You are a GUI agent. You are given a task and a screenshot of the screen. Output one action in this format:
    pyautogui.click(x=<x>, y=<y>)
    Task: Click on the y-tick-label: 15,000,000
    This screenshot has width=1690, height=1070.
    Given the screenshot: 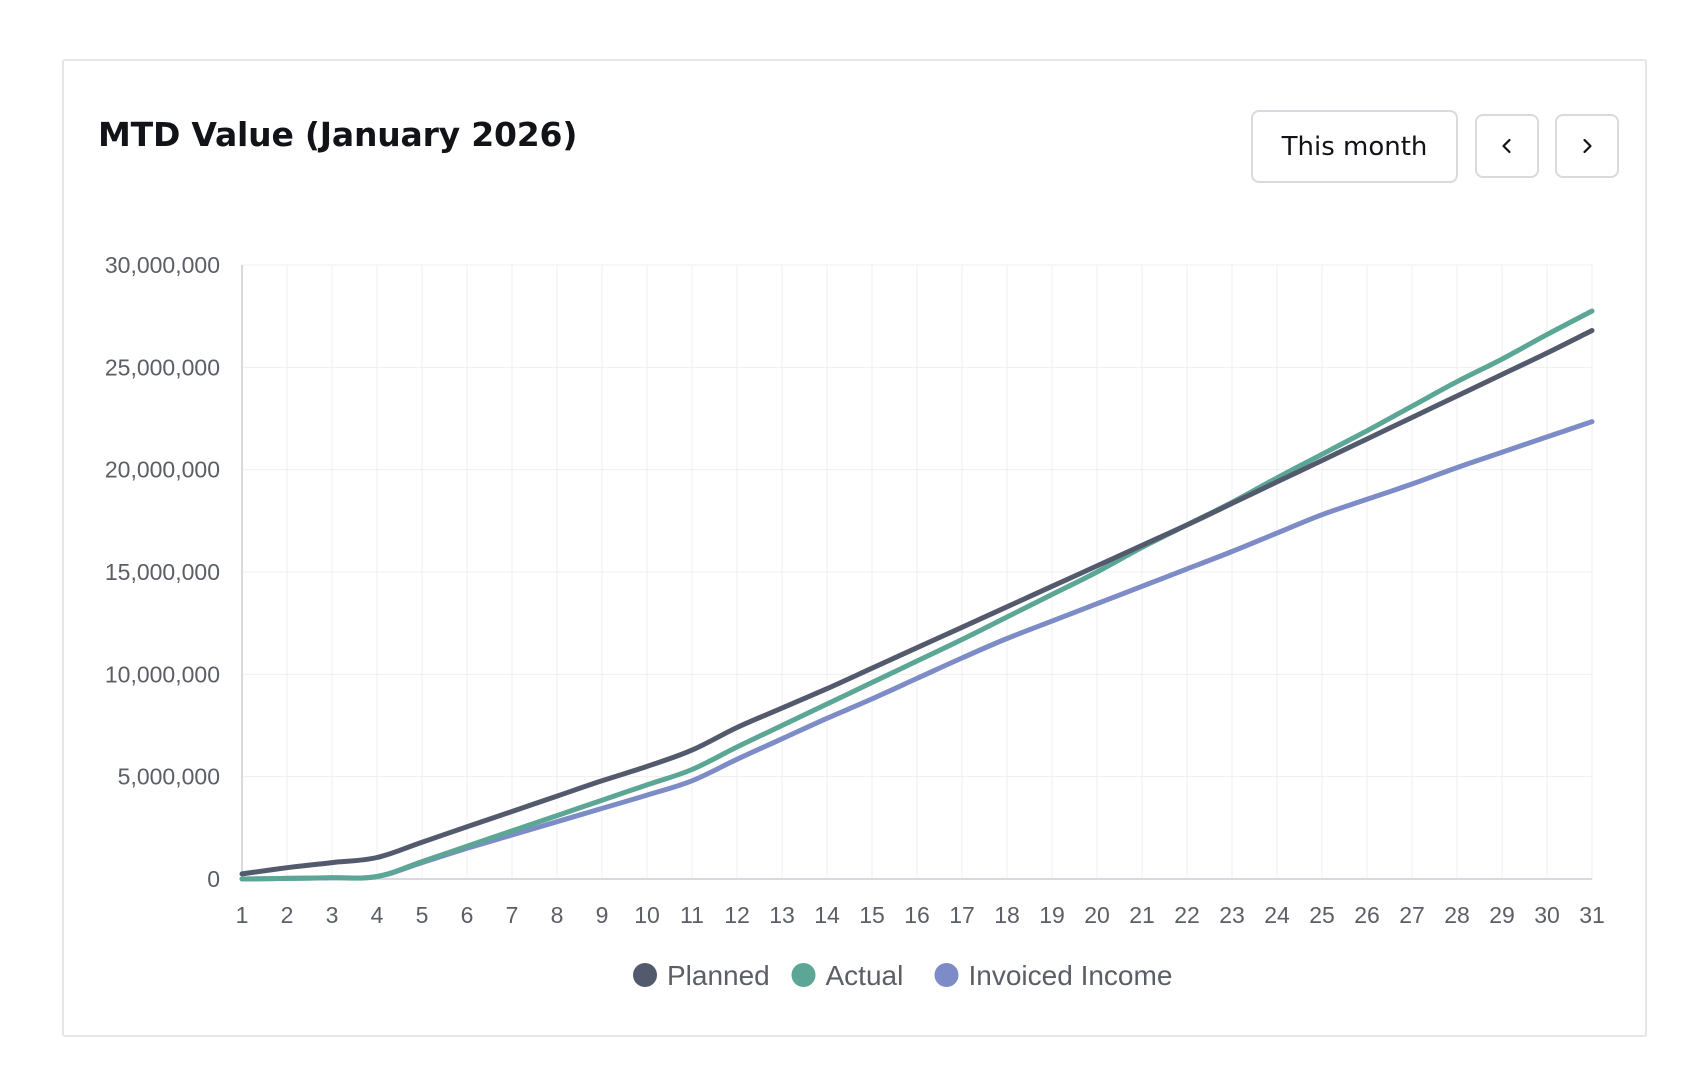 What is the action you would take?
    pyautogui.click(x=162, y=572)
    